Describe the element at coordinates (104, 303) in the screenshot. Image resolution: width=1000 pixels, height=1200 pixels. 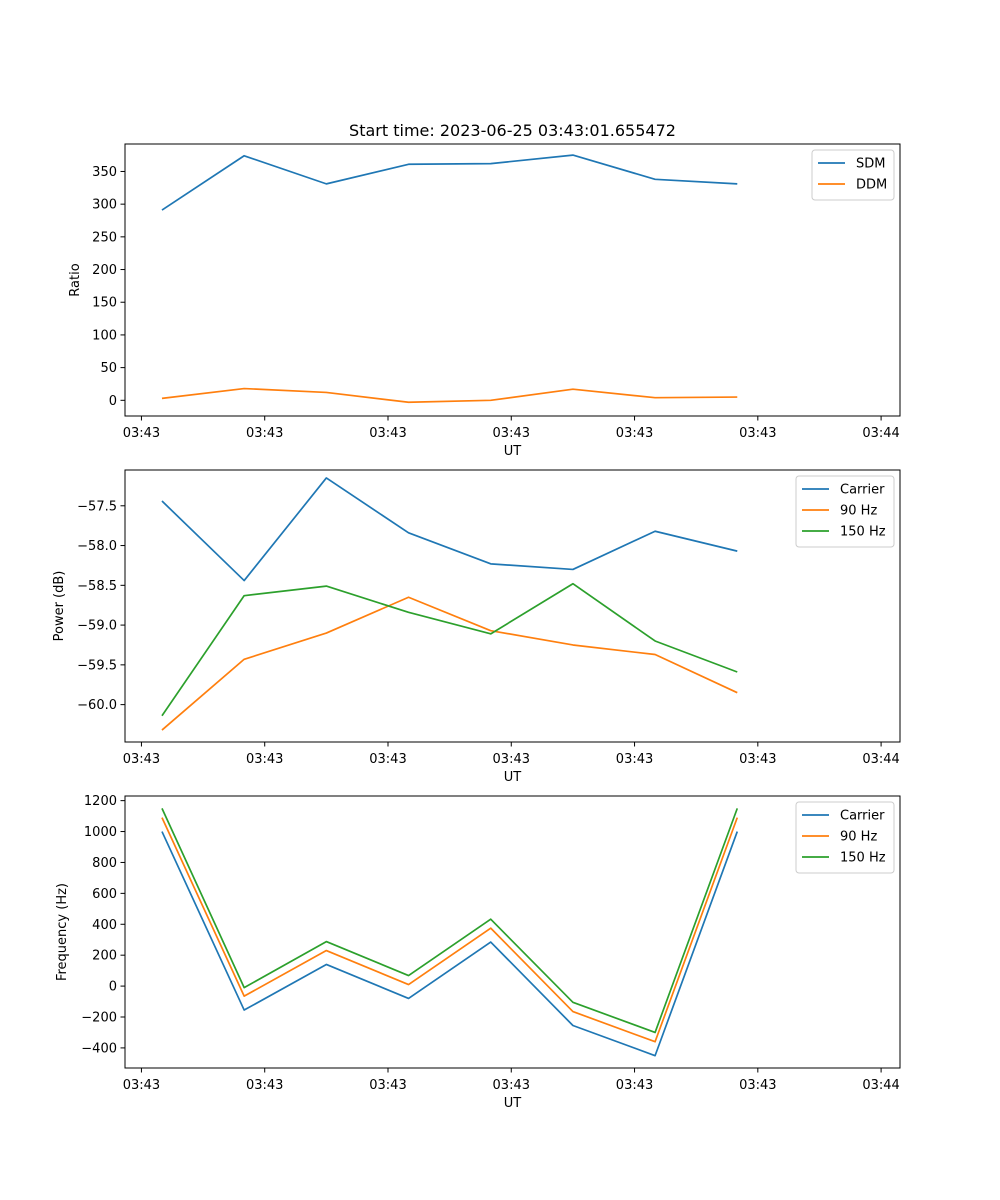
I see `ratio-y-tick-label: 150` at that location.